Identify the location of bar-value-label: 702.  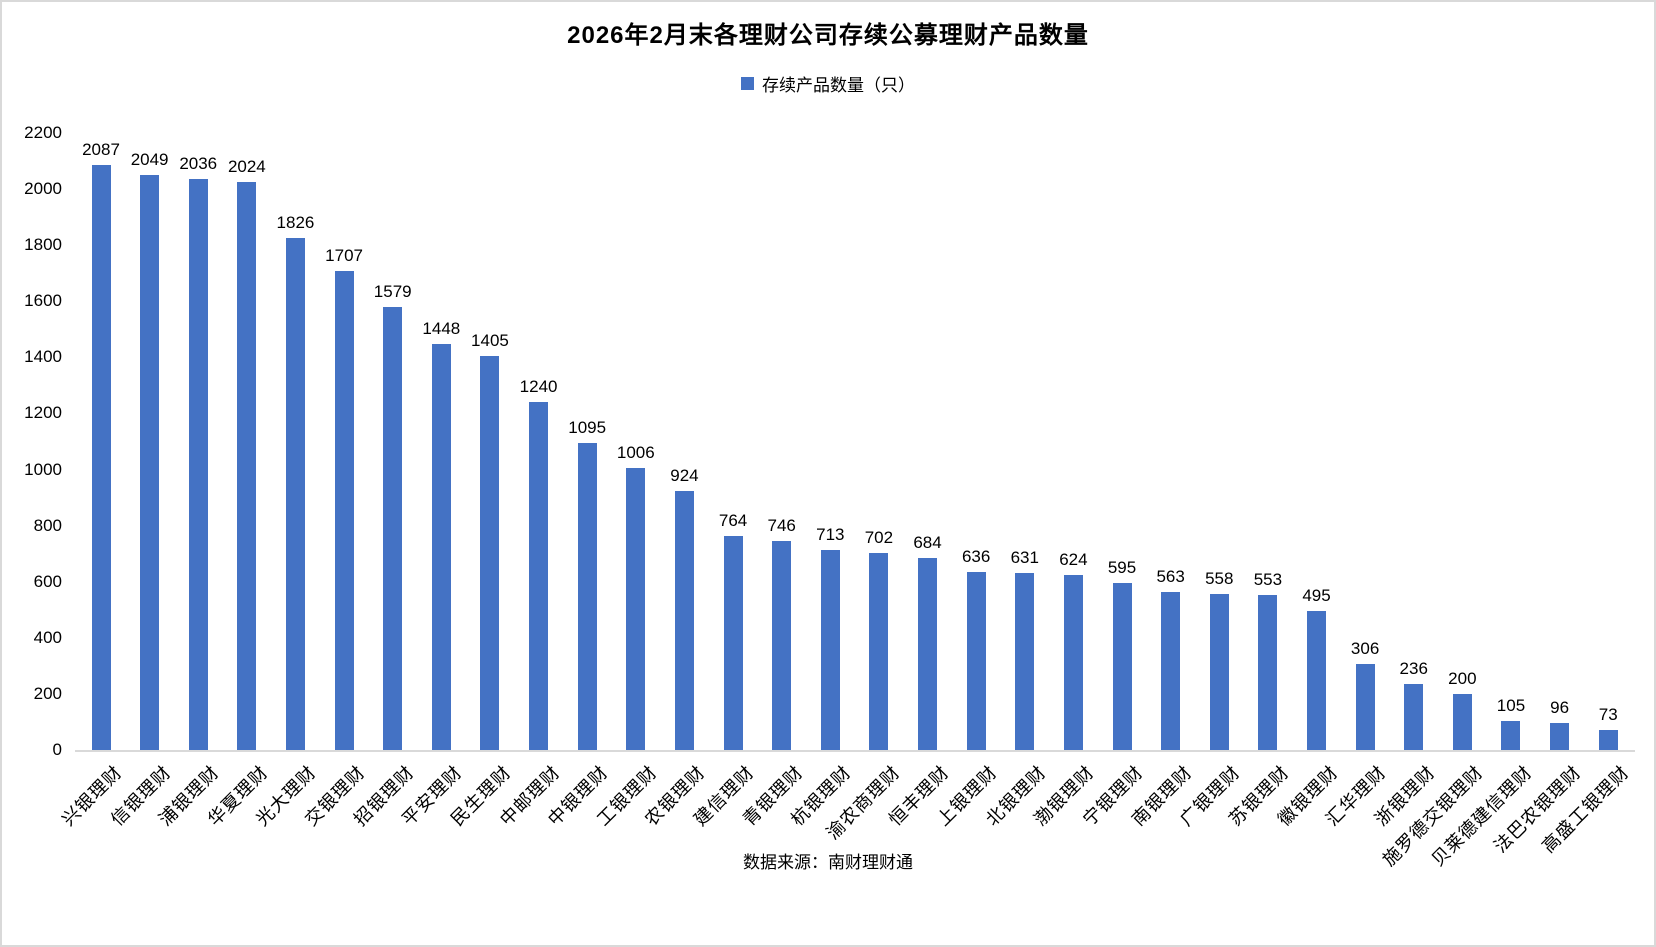
(879, 538).